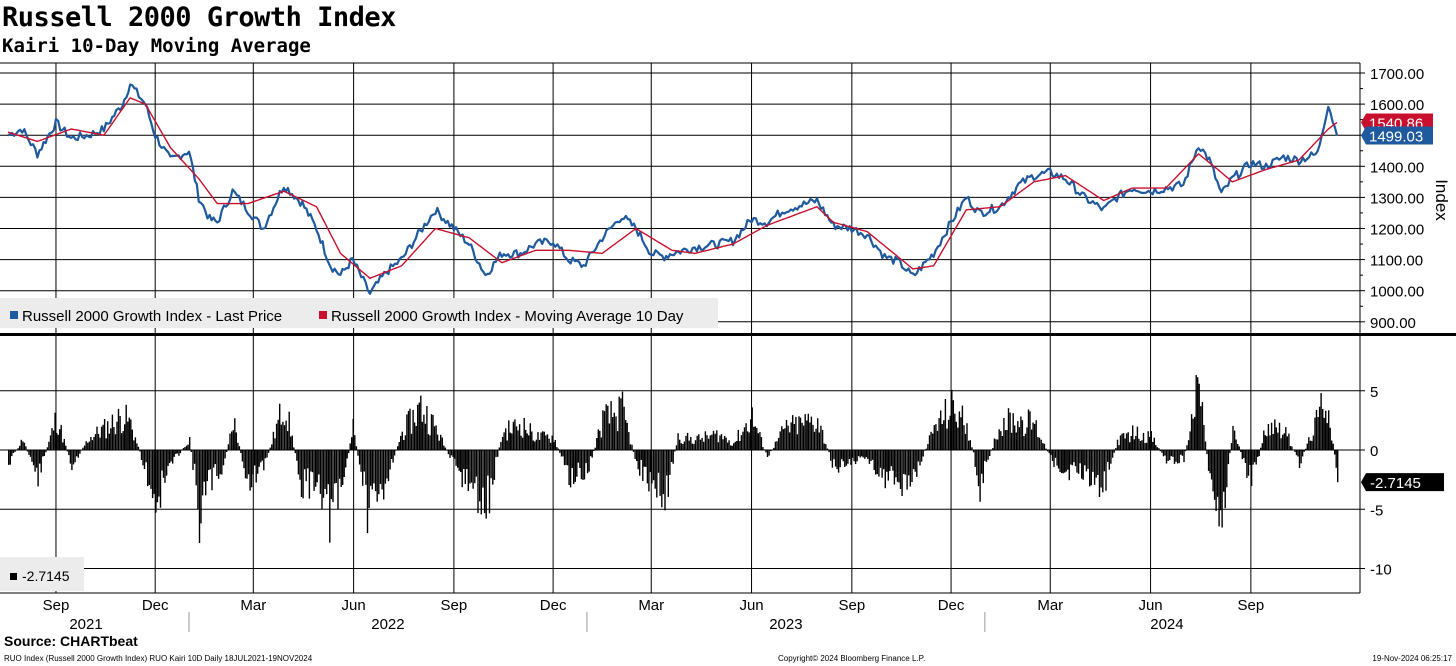 This screenshot has width=1456, height=666. Describe the element at coordinates (1150, 605) in the screenshot. I see `x-month-label: Jun` at that location.